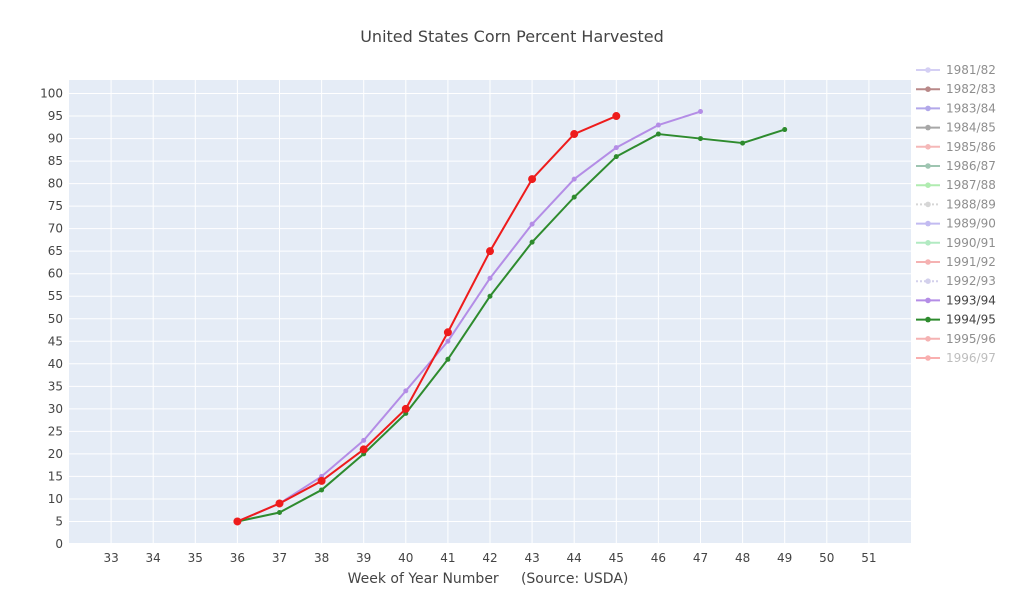  I want to click on x-tick-label: 45, so click(616, 558).